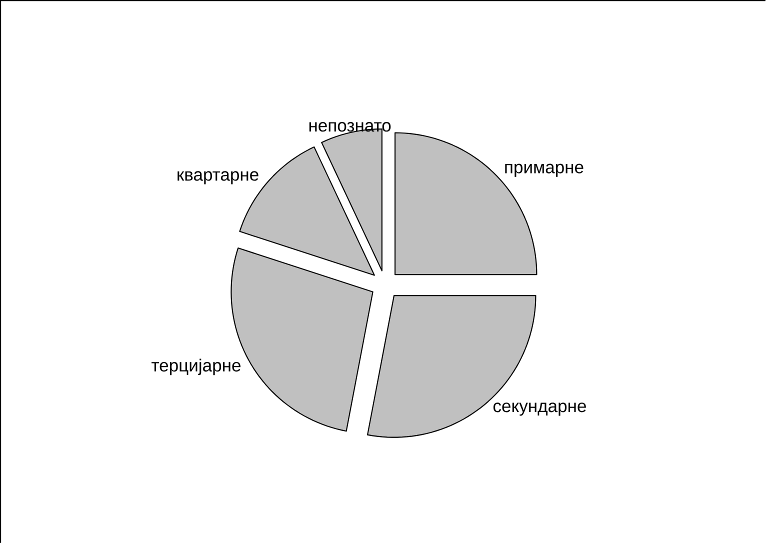 The height and width of the screenshot is (543, 766). I want to click on slice-label: квартарне, so click(218, 177).